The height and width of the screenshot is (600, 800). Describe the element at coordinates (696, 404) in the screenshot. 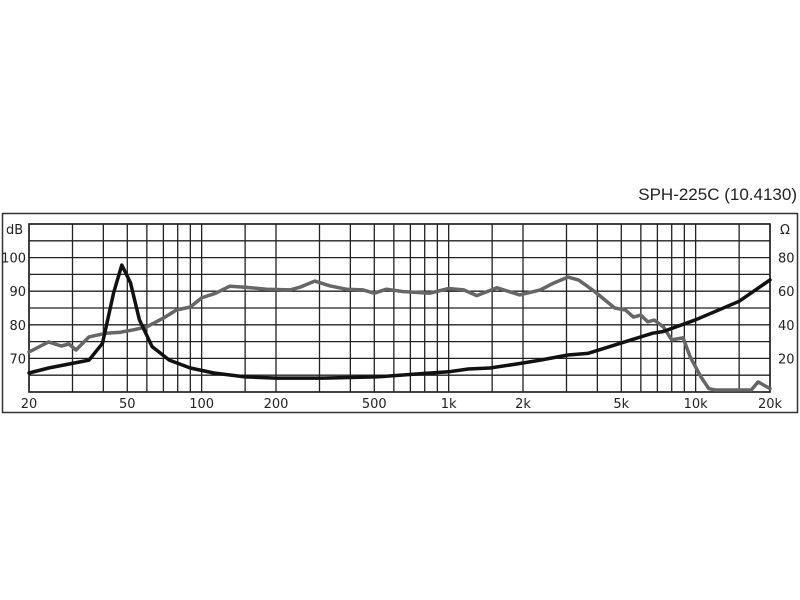

I see `x-tick-label: 10k` at that location.